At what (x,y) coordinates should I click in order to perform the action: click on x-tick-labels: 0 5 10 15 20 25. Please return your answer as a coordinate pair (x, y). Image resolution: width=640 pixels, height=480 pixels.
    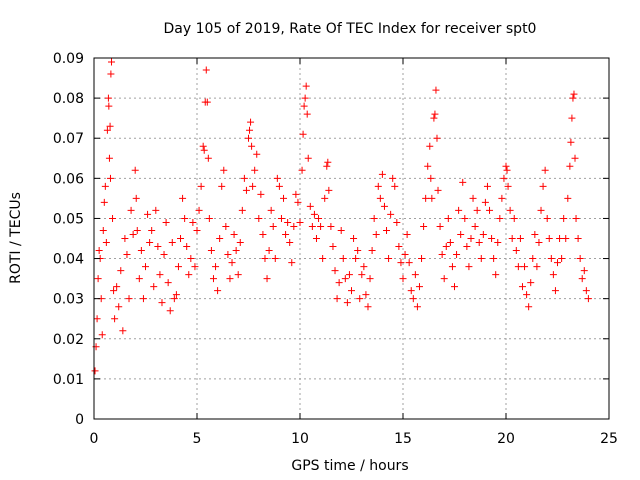
    Looking at the image, I should click on (354, 439).